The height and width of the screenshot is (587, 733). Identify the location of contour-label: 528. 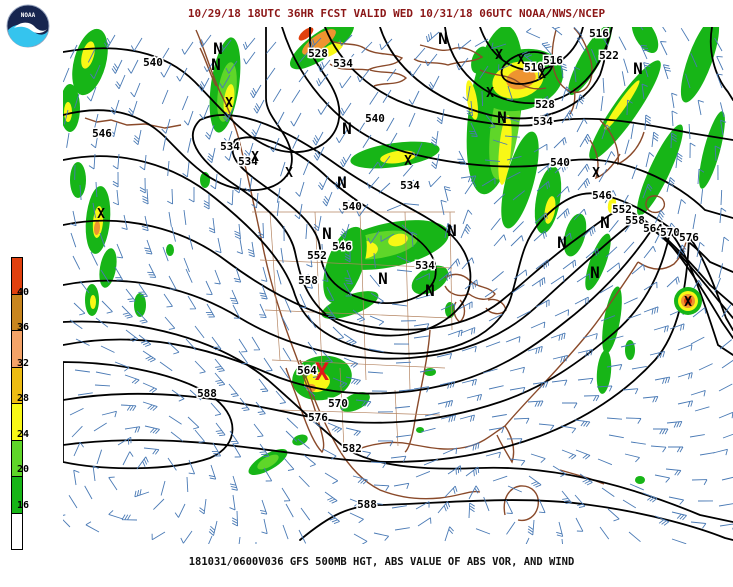
(545, 104).